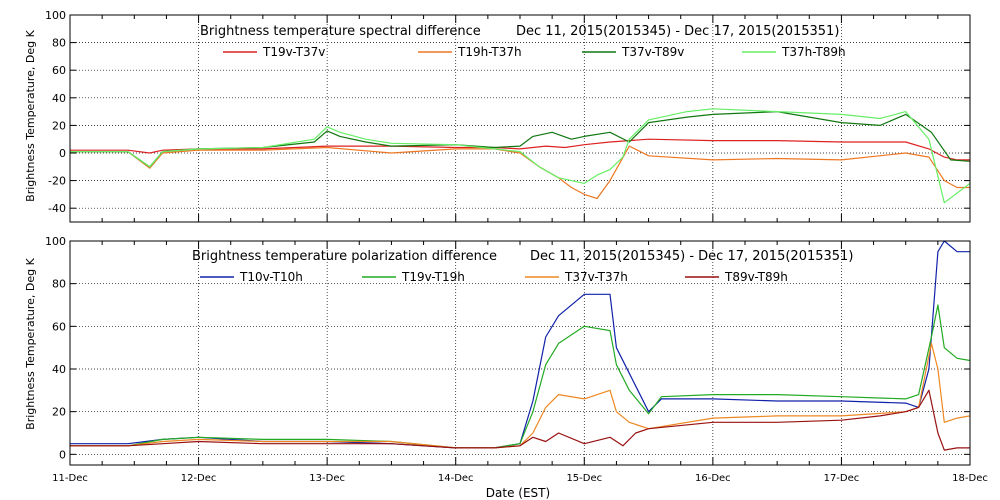  Describe the element at coordinates (199, 478) in the screenshot. I see `x-tick-label: 12-Dec` at that location.